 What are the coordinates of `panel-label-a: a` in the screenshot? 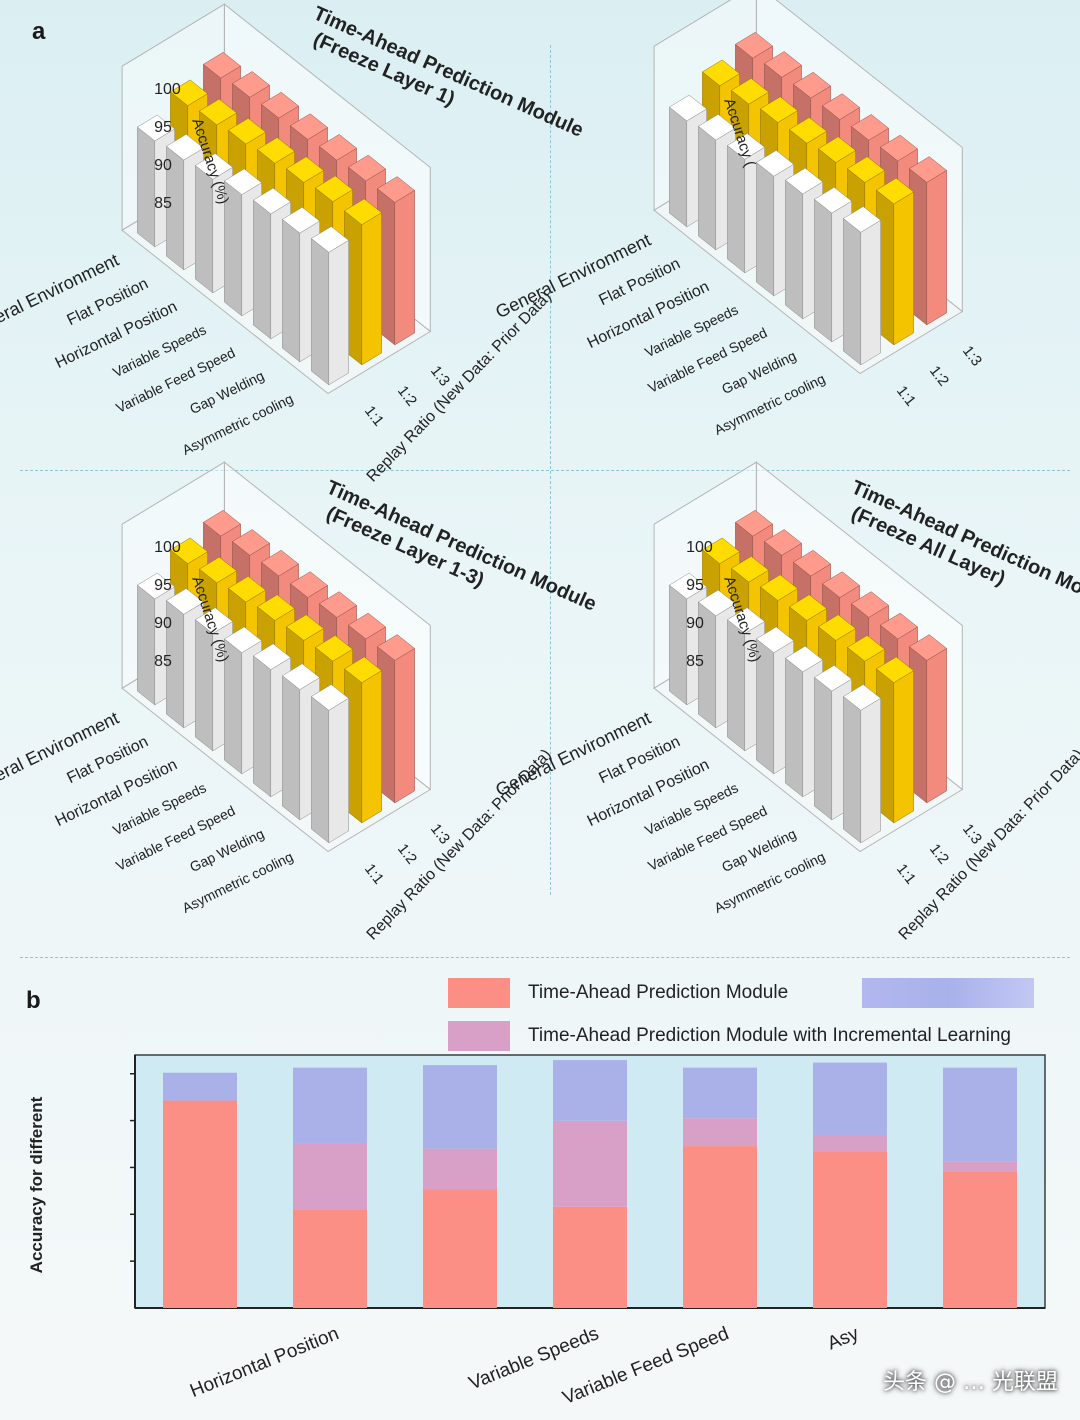 It's located at (39, 31).